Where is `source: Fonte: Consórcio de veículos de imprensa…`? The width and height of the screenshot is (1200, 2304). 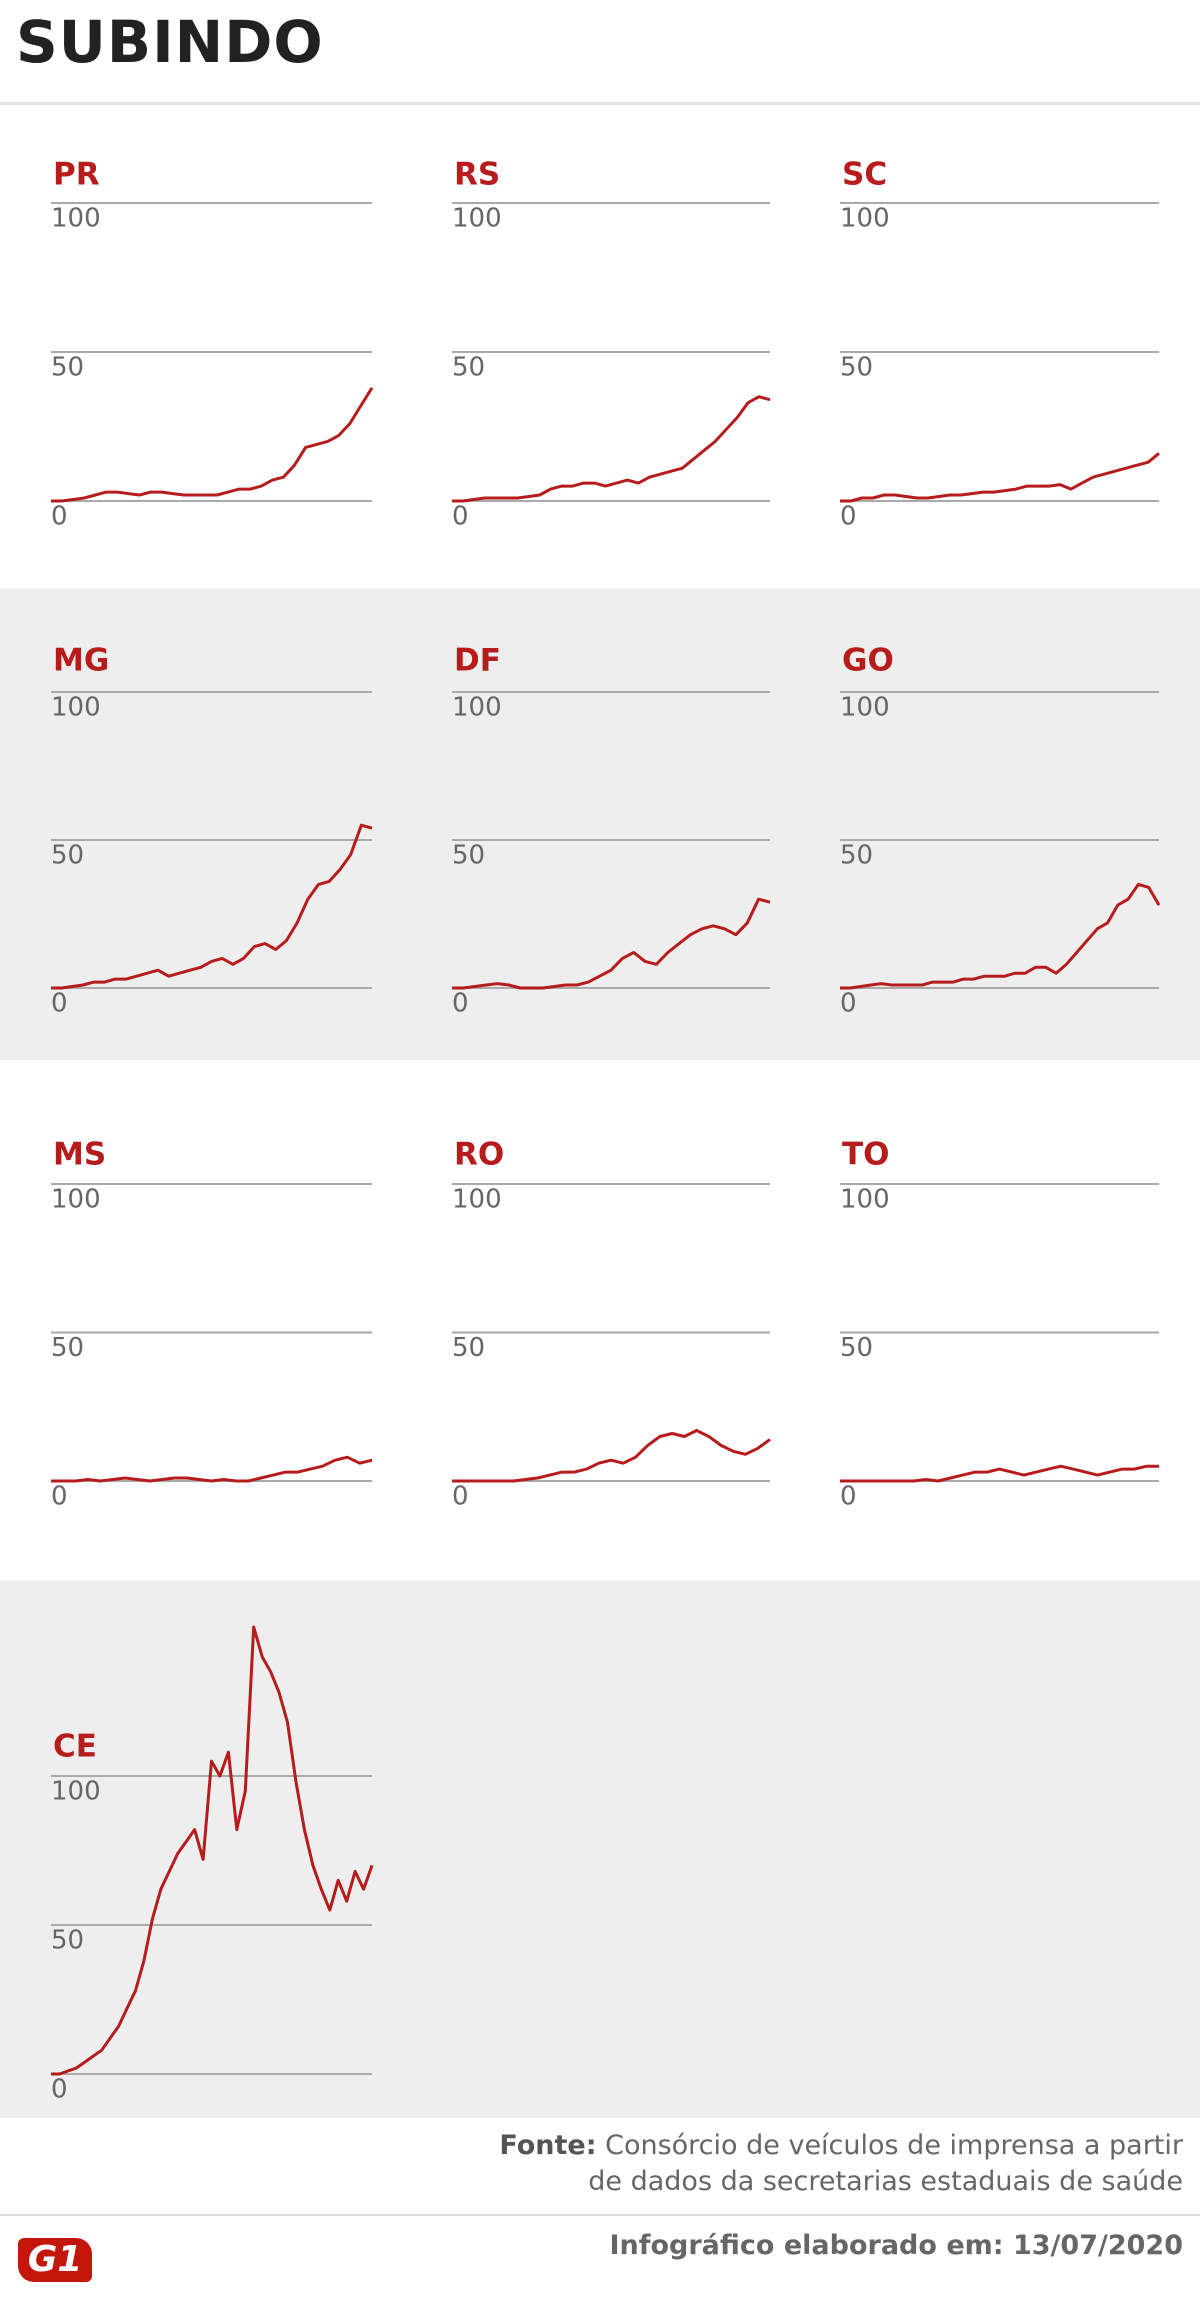 source: Fonte: Consórcio de veículos de imprensa… is located at coordinates (823, 2164).